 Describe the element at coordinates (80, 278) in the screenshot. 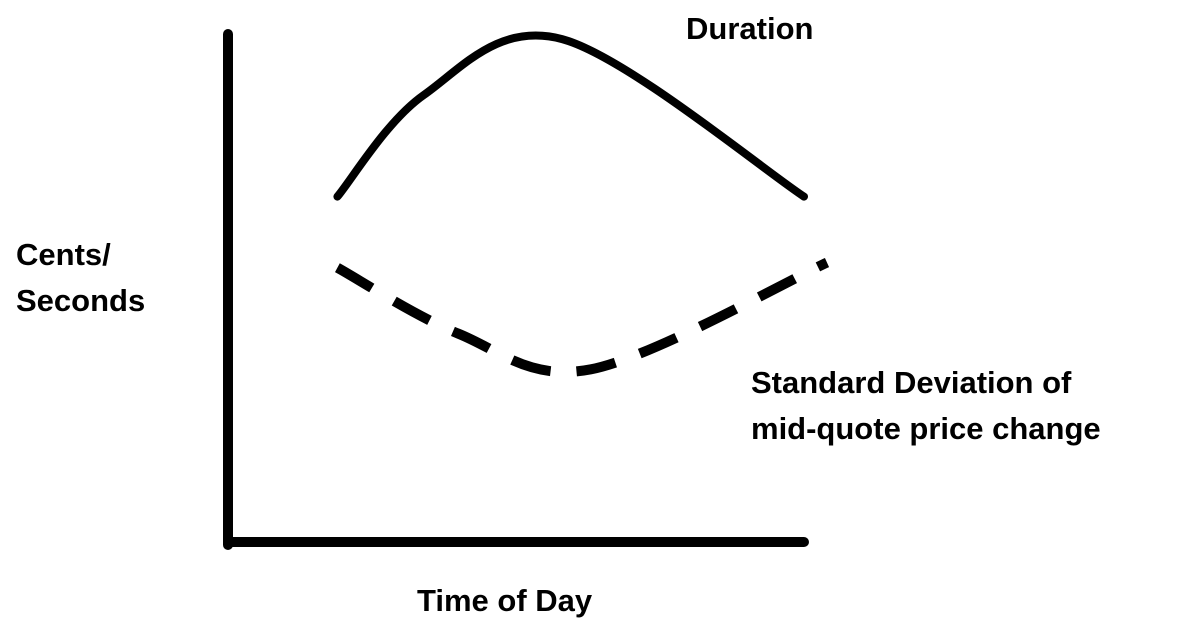

I see `y-axis-label: Cents/ Seconds` at that location.